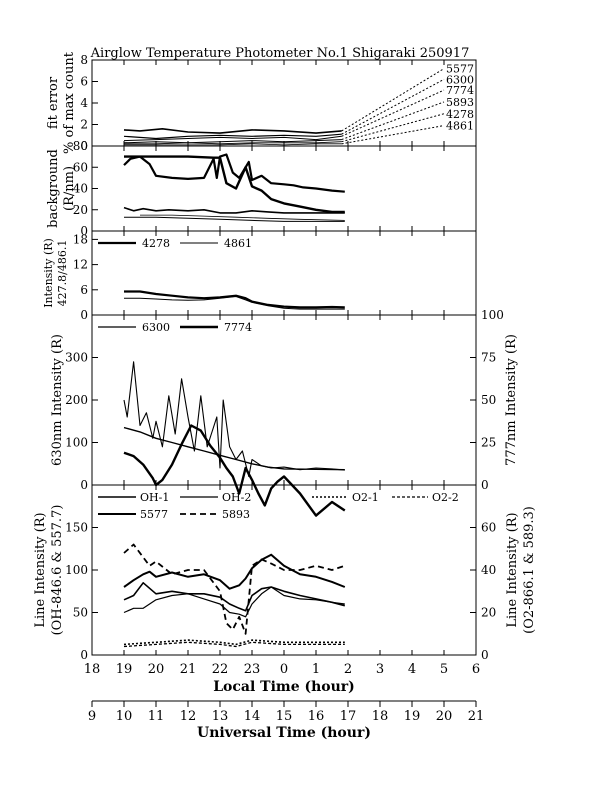  What do you see at coordinates (188, 669) in the screenshot?
I see `local-time-tick-label: 21` at bounding box center [188, 669].